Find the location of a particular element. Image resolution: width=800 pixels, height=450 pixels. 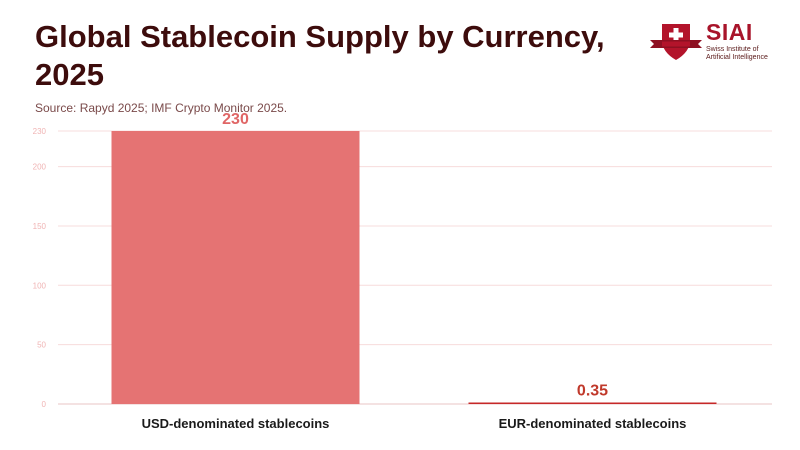

y-tick-label: 150 is located at coordinates (40, 226).